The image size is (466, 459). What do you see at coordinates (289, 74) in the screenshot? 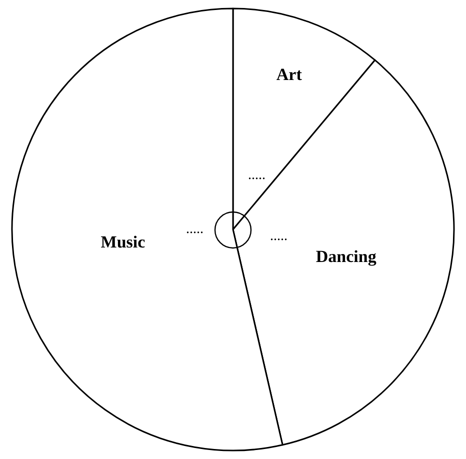
I see `slice-label: Art` at bounding box center [289, 74].